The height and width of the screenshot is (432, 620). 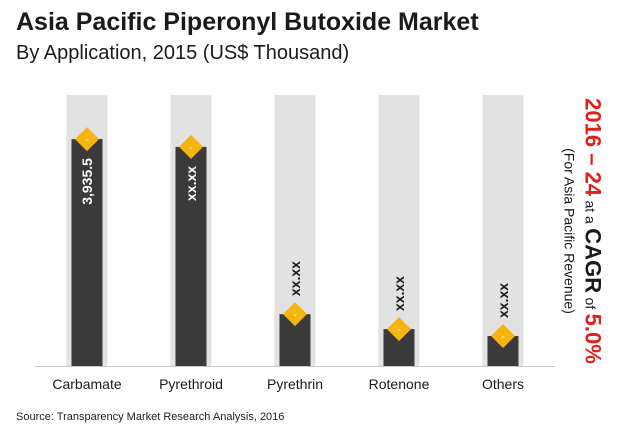 What do you see at coordinates (593, 338) in the screenshot?
I see `cagr-rate: 5.0%` at bounding box center [593, 338].